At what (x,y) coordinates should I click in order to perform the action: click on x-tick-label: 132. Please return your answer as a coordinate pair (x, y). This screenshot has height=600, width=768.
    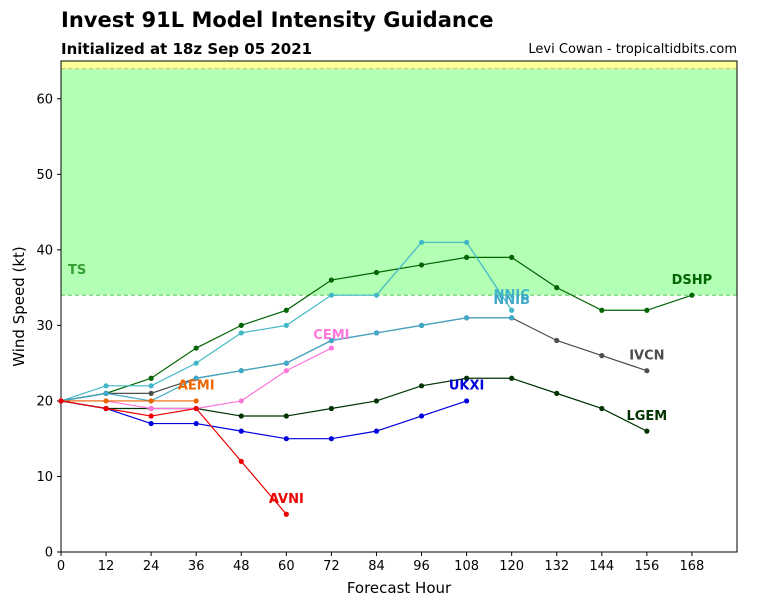
    Looking at the image, I should click on (556, 566).